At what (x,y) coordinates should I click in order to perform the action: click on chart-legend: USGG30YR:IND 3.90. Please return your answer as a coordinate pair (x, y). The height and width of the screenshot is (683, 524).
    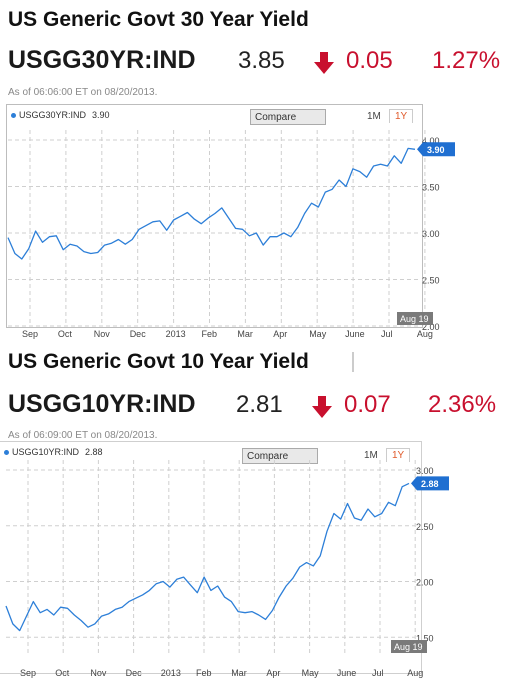
    Looking at the image, I should click on (60, 115).